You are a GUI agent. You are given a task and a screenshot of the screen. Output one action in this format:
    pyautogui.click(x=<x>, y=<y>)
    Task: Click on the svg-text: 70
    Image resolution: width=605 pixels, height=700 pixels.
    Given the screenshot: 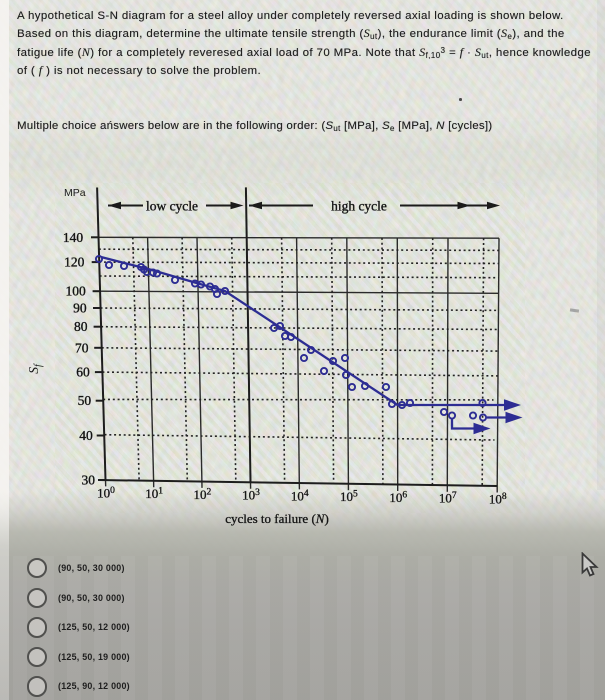 What is the action you would take?
    pyautogui.click(x=82, y=347)
    